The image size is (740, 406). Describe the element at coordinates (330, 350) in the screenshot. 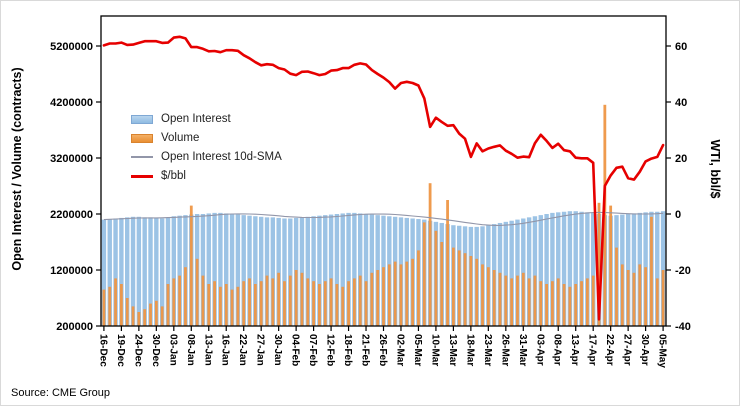

I see `x-axis-tick-label: 12-Feb` at that location.